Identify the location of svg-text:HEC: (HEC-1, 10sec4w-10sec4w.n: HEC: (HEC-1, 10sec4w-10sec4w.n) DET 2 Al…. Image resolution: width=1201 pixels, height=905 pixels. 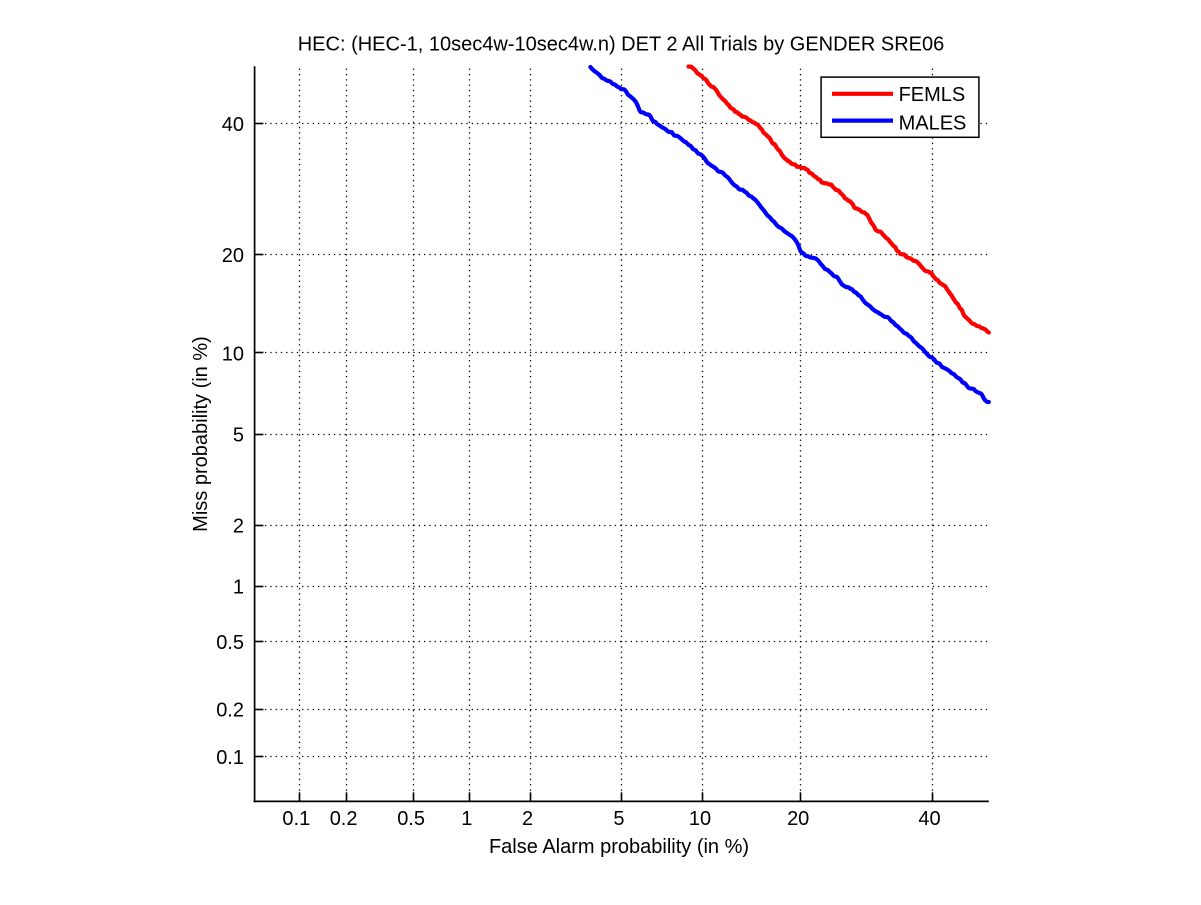
(621, 45).